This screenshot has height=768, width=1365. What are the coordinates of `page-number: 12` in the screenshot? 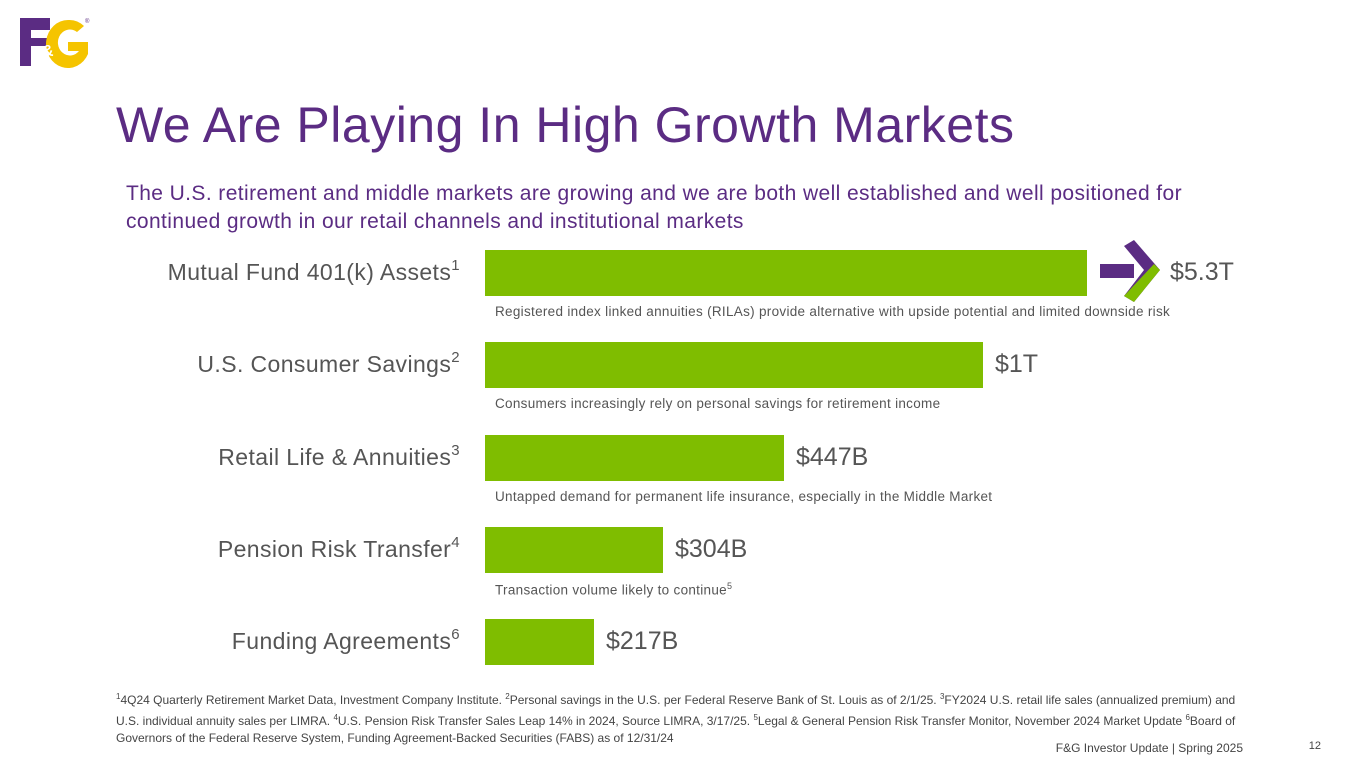 It's located at (1314, 746).